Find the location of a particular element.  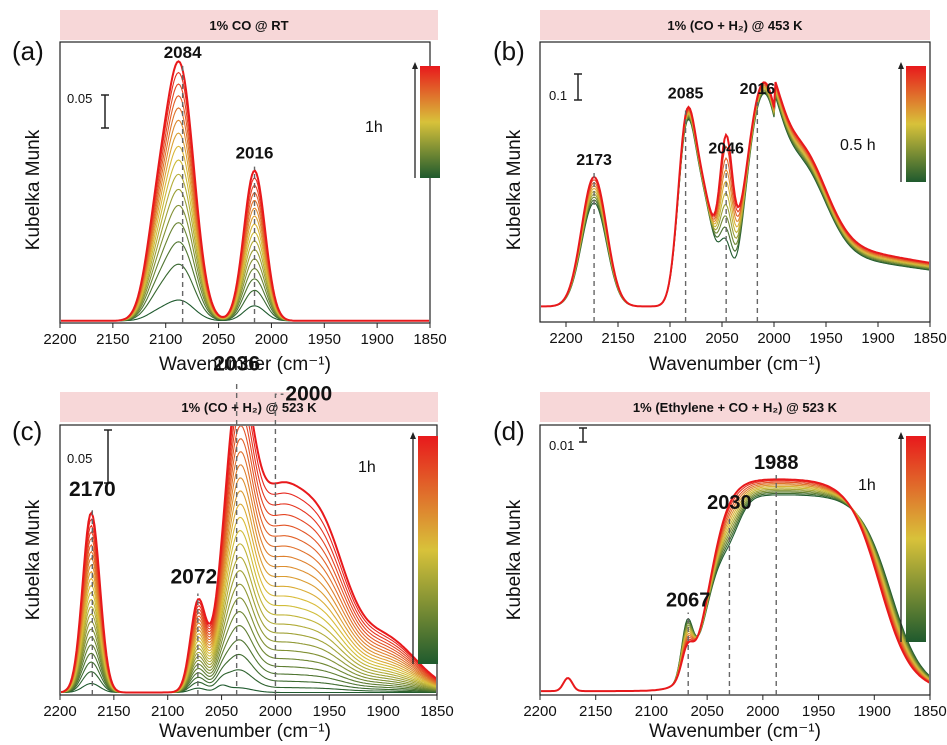

panel-title: 1% (CO + H₂) @ 453 K is located at coordinates (735, 25).